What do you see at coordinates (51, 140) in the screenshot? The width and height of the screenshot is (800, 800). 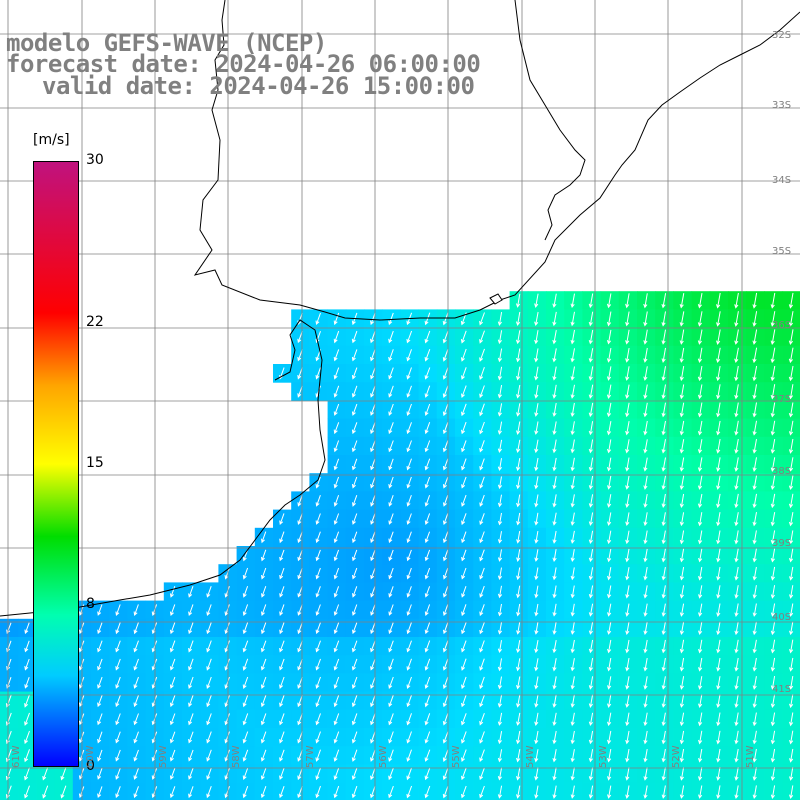 I see `colorbar-unit: [m/s]` at bounding box center [51, 140].